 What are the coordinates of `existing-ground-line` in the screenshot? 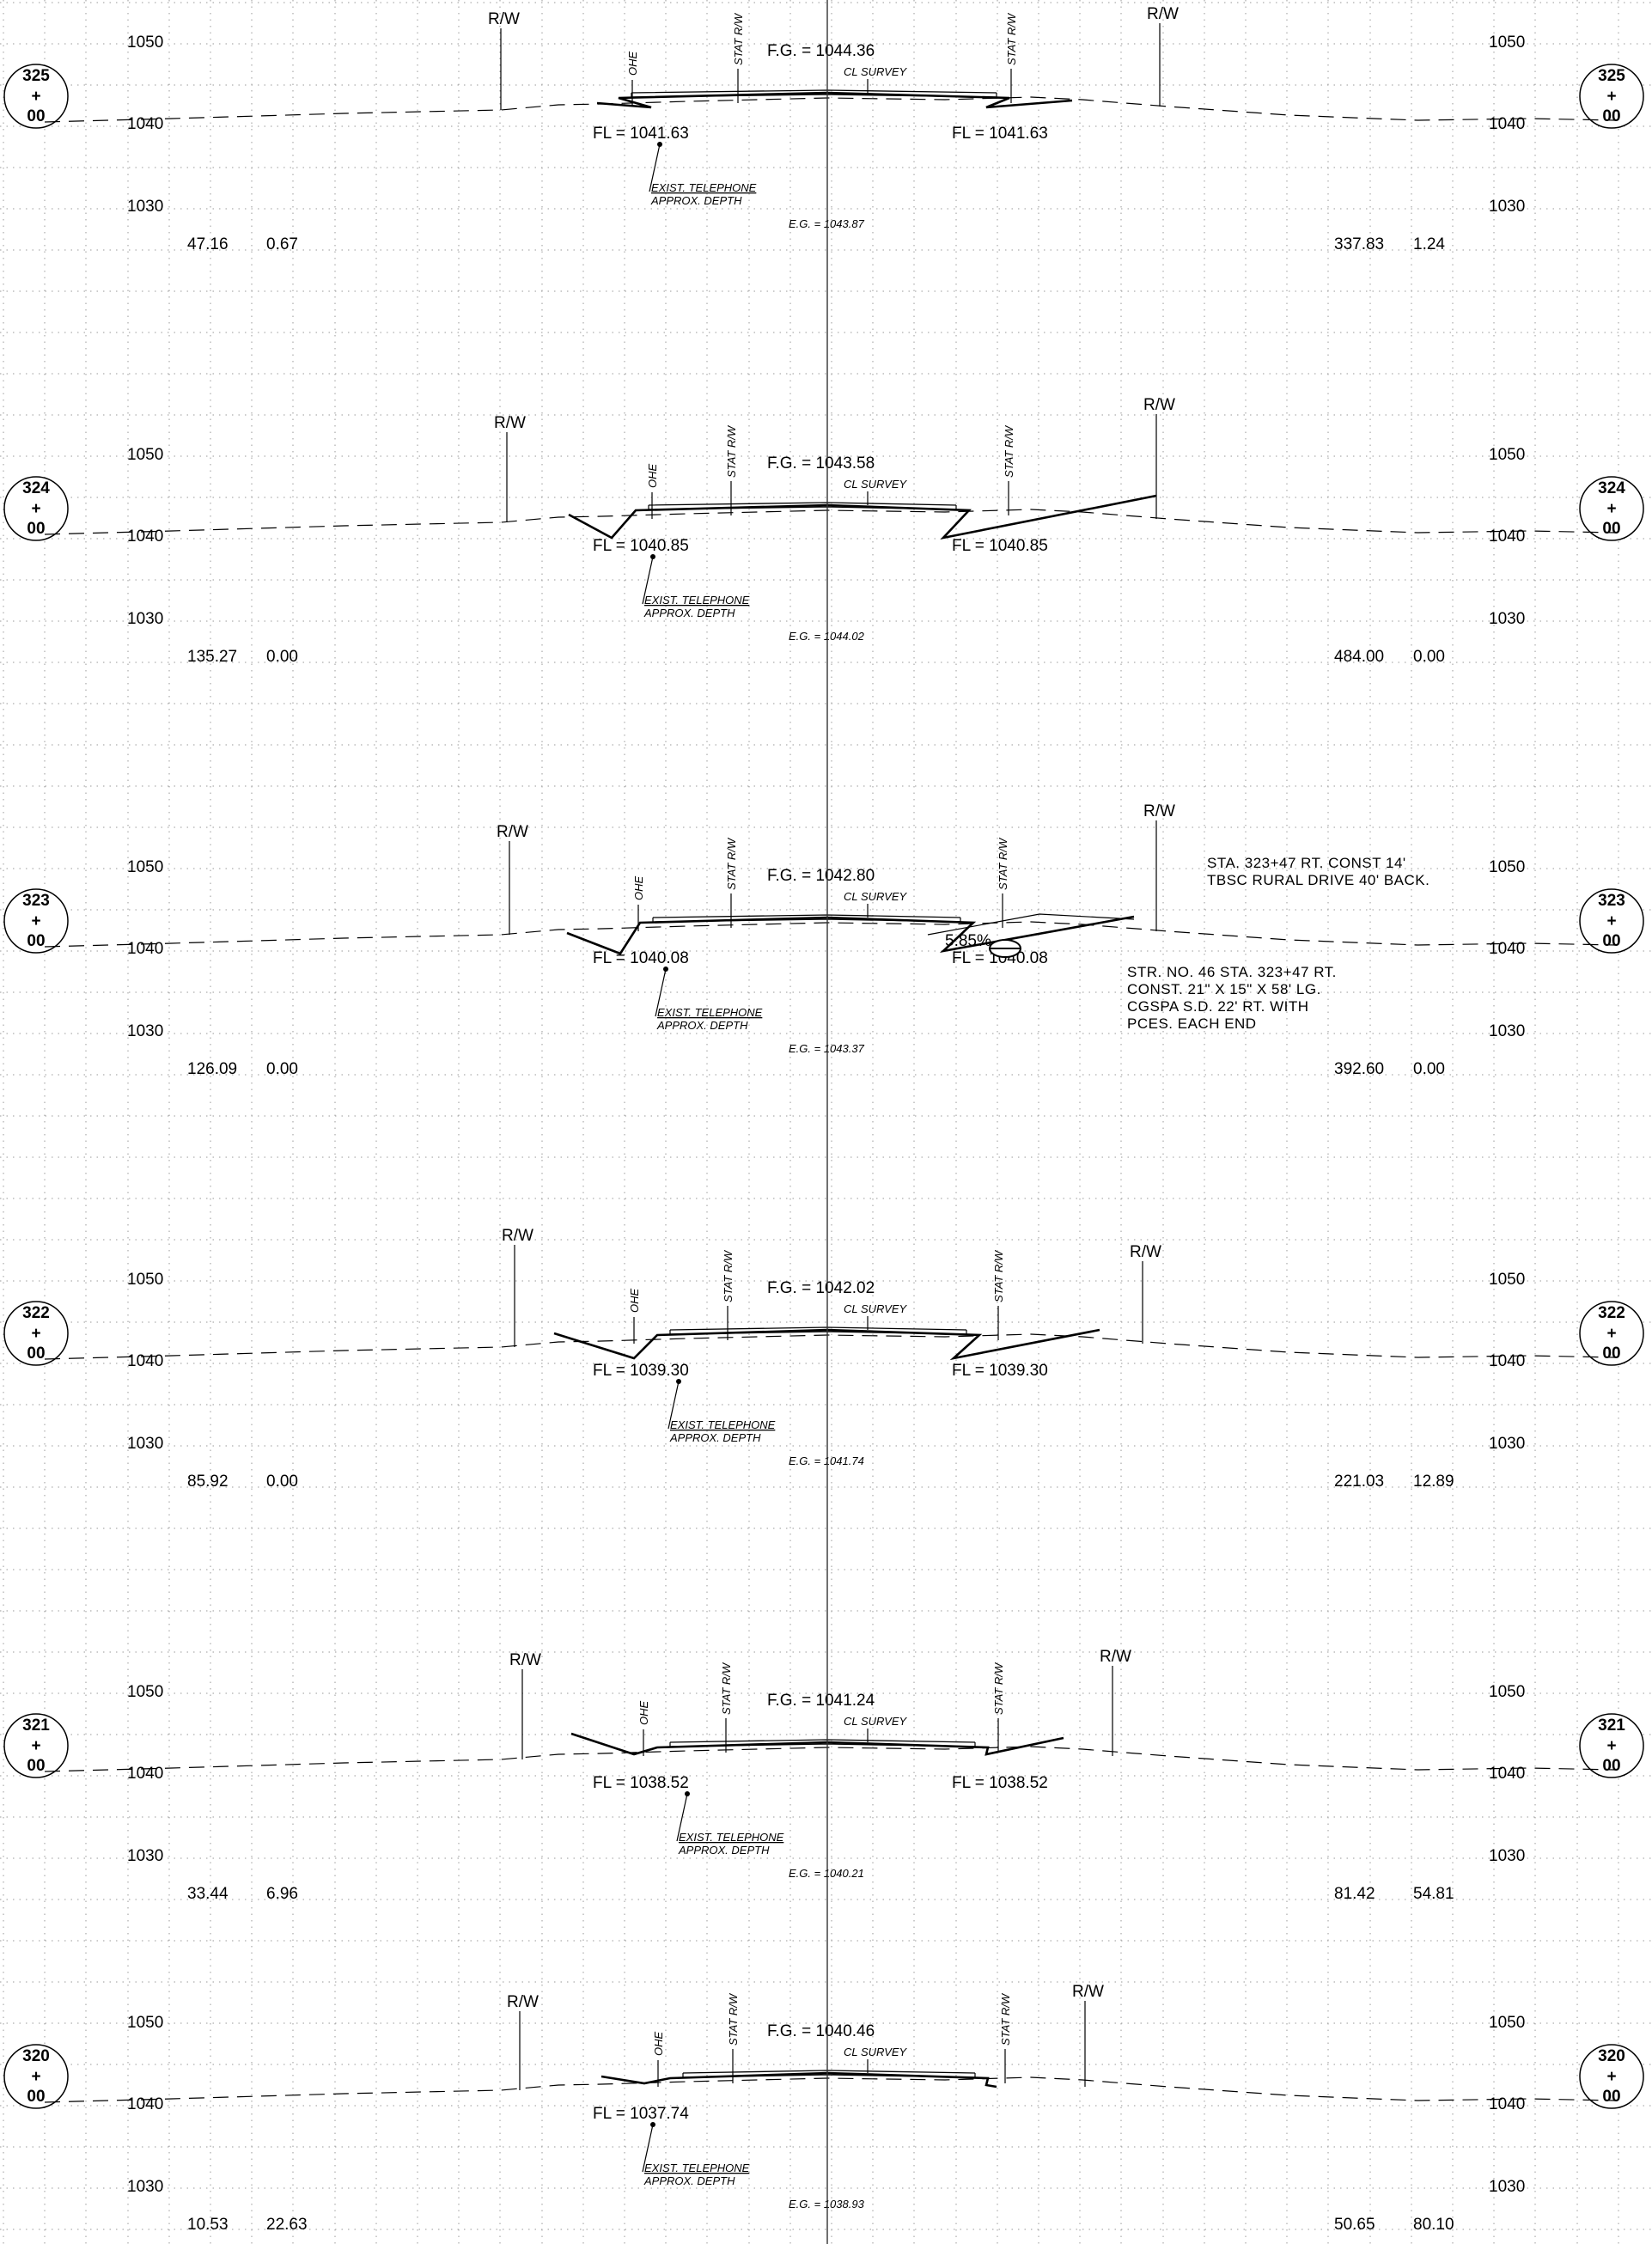 It's located at (830, 1346).